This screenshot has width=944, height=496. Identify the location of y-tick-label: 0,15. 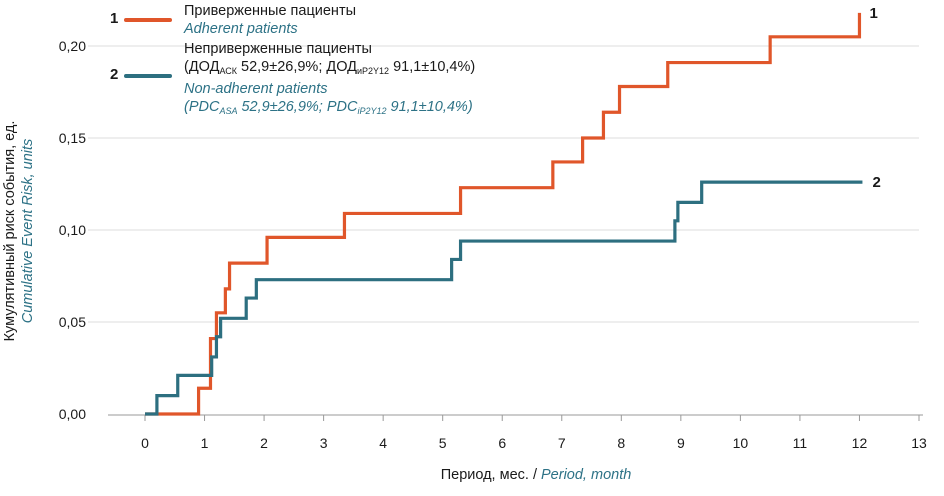
(72, 138).